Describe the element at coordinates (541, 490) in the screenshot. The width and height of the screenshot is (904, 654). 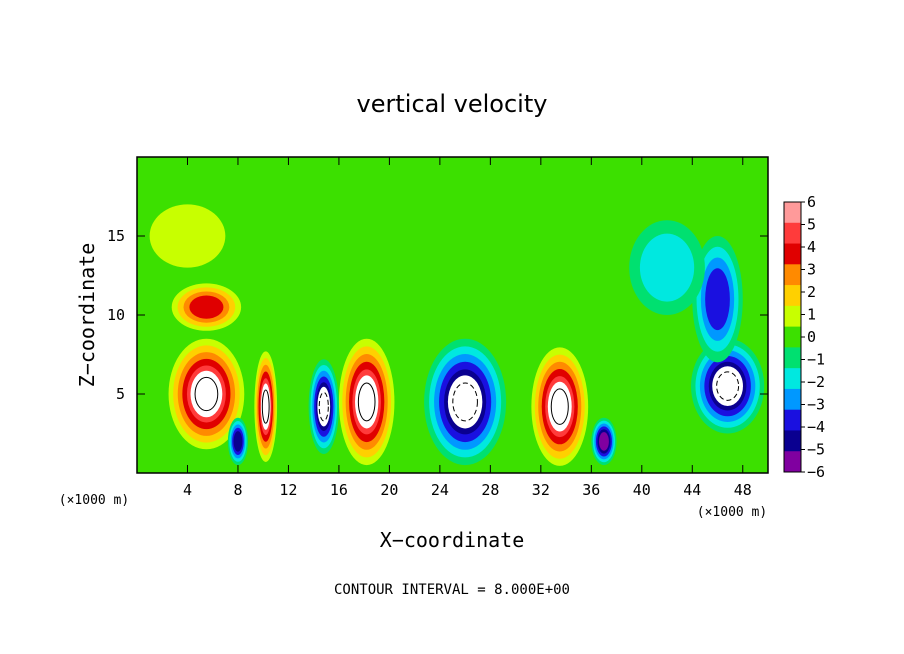
I see `x-tick-label: 32` at that location.